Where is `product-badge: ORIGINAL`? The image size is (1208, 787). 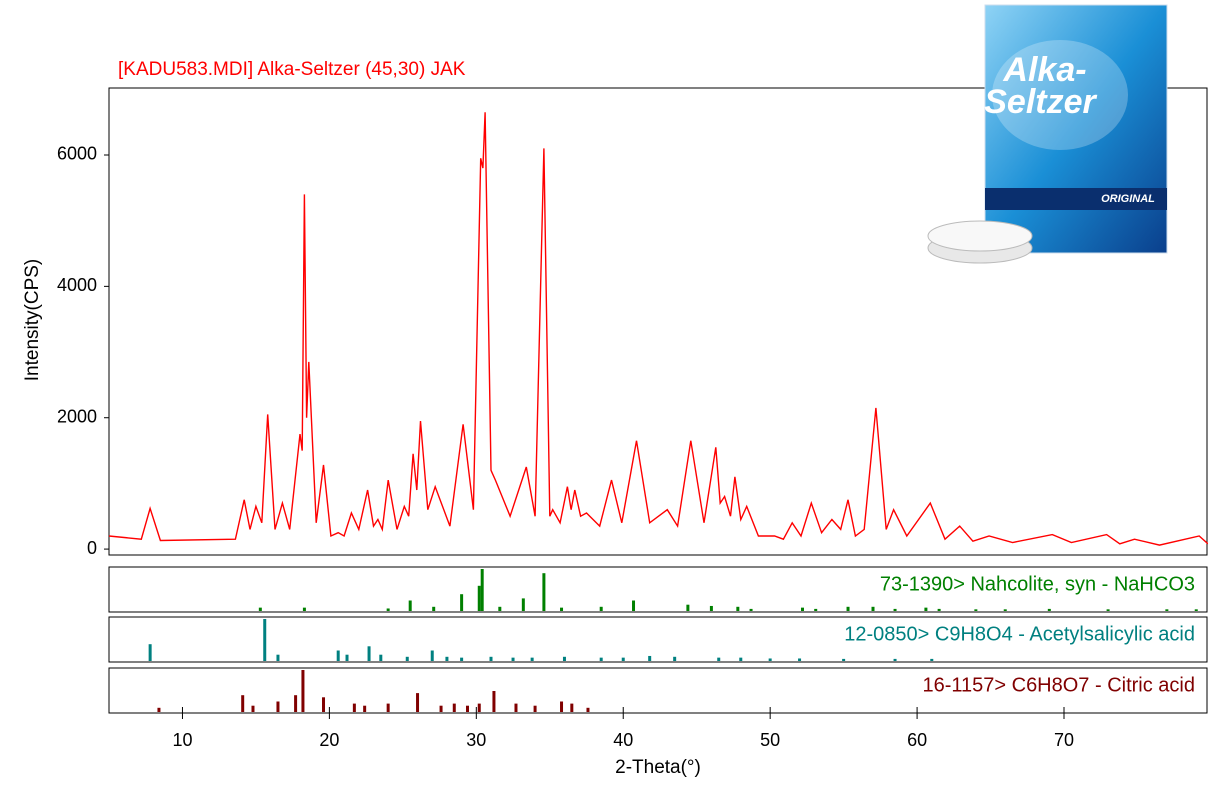
product-badge: ORIGINAL is located at coordinates (1128, 199).